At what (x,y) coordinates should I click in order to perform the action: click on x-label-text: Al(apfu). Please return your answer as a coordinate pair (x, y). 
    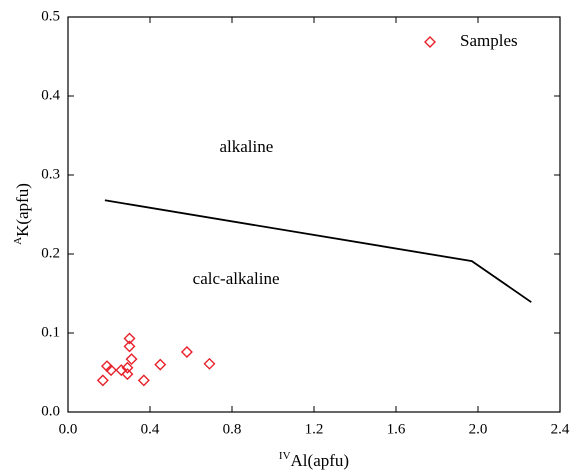
    Looking at the image, I should click on (320, 460).